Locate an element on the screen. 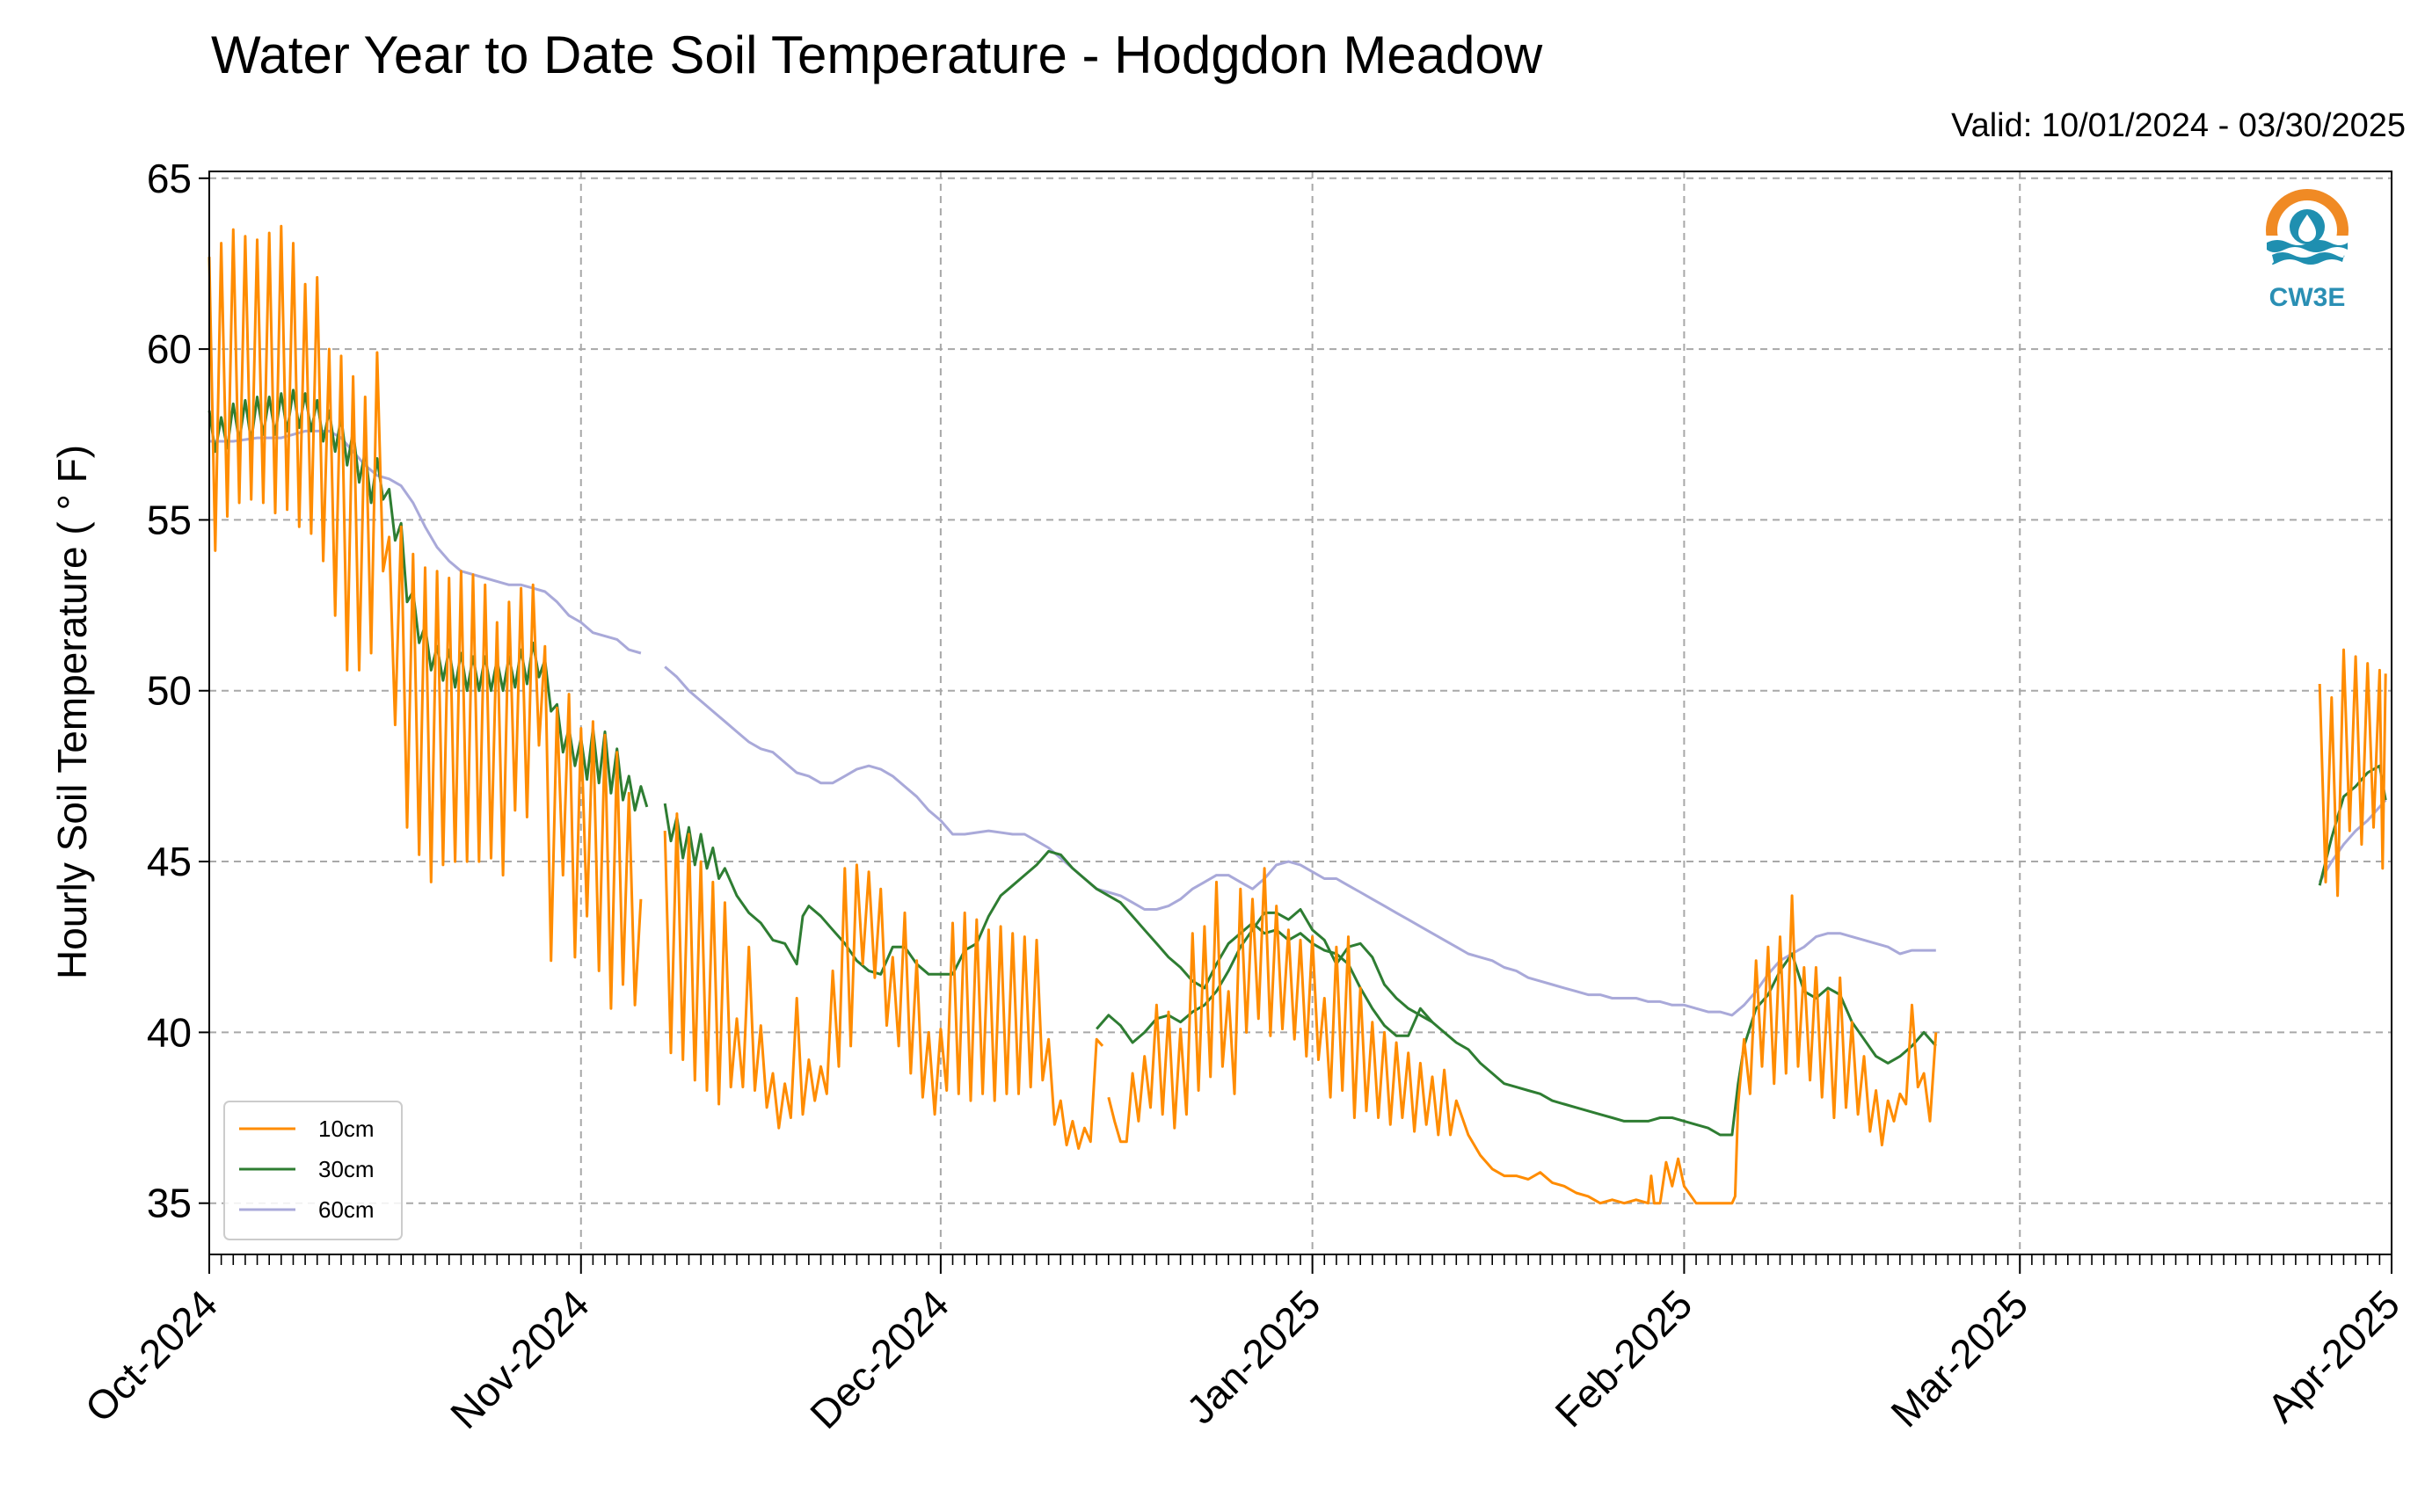 This screenshot has height=1512, width=2425. y-tick-label: 35 is located at coordinates (169, 1203).